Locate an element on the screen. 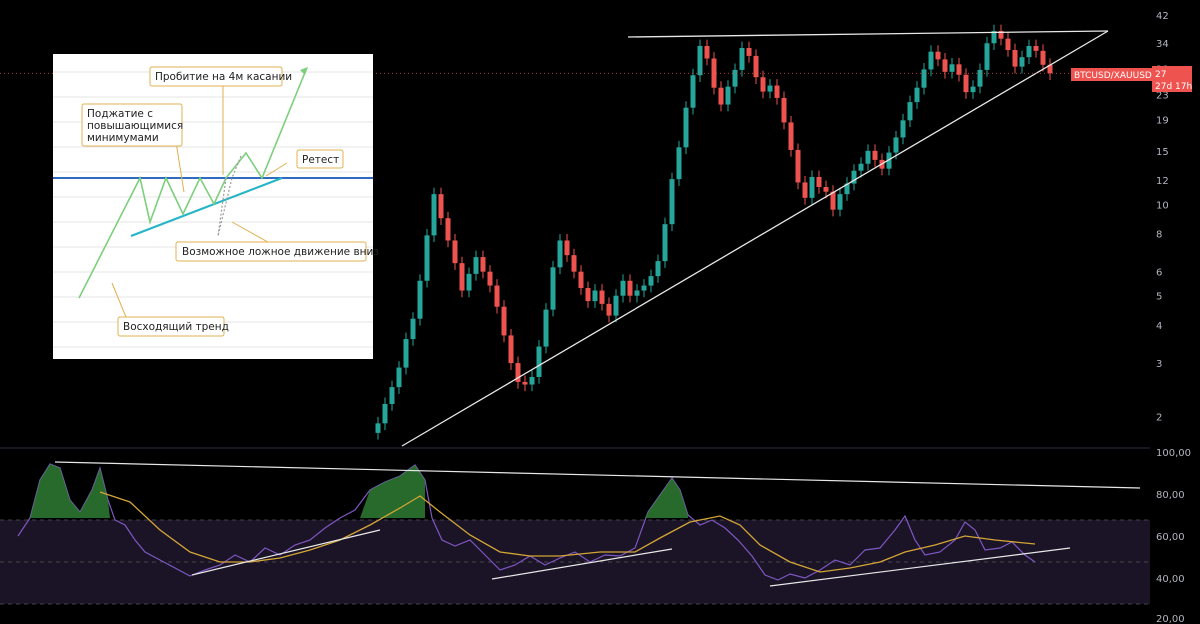 The height and width of the screenshot is (624, 1200). svg-text: Пробитие на 4м касании is located at coordinates (223, 77).